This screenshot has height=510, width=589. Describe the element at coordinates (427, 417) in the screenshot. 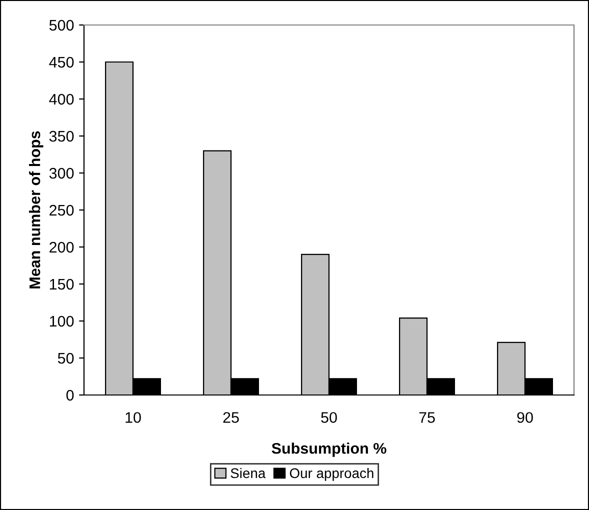

I see `x-tick-label: 75` at that location.